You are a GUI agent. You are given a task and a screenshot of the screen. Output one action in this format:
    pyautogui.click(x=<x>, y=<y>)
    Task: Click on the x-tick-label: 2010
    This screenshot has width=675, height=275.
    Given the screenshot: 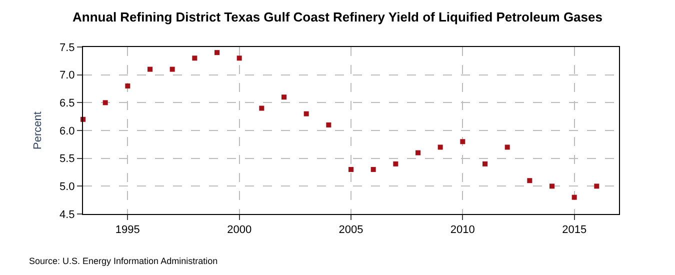 What is the action you would take?
    pyautogui.click(x=462, y=230)
    